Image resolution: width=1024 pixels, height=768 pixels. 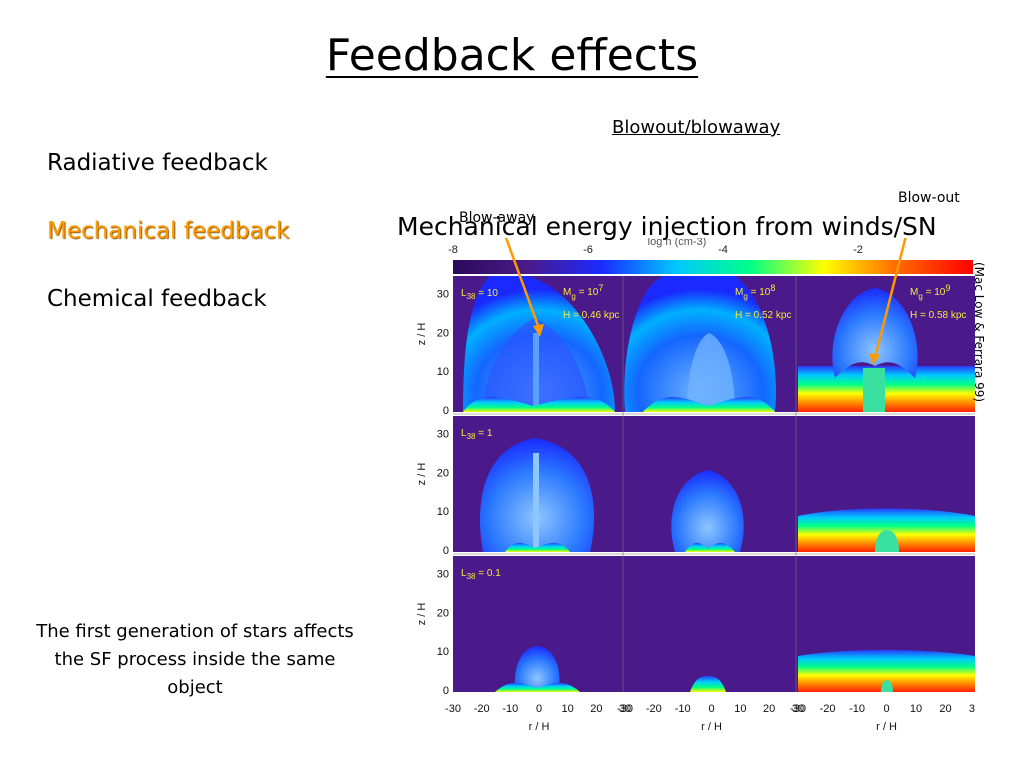 What do you see at coordinates (157, 299) in the screenshot?
I see `item-chemical-feedback: Chemical feedback` at bounding box center [157, 299].